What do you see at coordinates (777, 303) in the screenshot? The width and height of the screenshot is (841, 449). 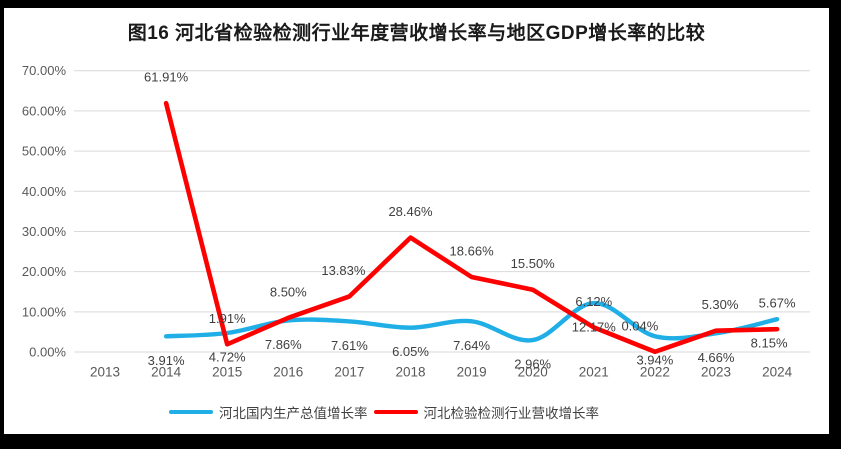 I see `data-point-label: 5.67%` at bounding box center [777, 303].